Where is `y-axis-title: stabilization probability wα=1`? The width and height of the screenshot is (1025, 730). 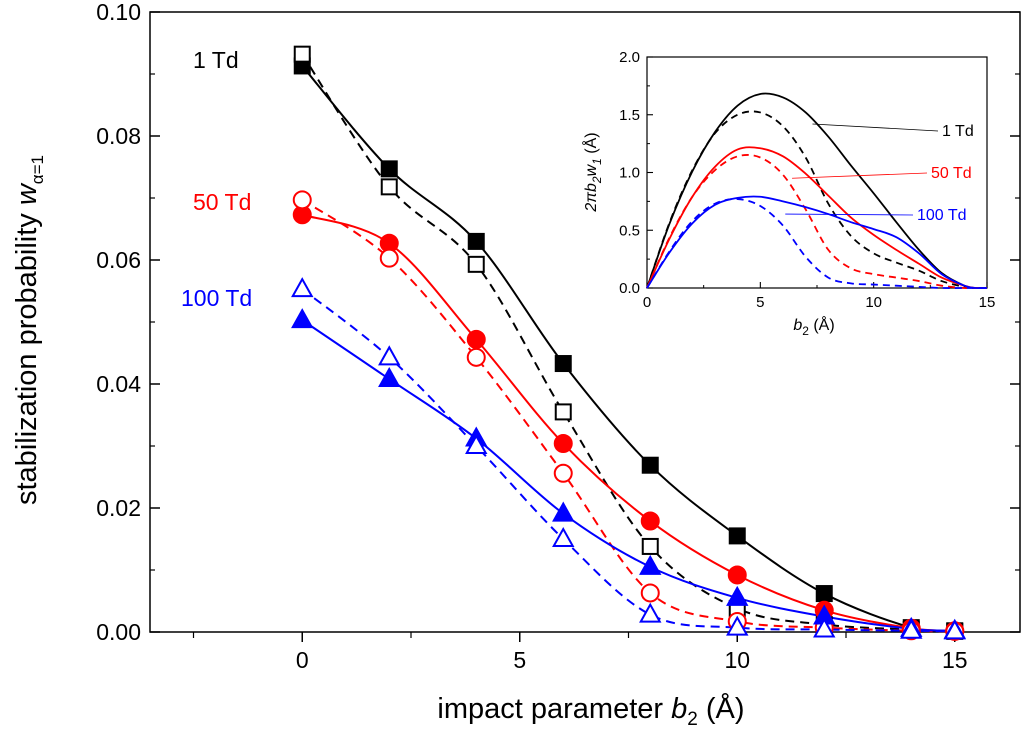
y-axis-title: stabilization probability wα=1 is located at coordinates (29, 330).